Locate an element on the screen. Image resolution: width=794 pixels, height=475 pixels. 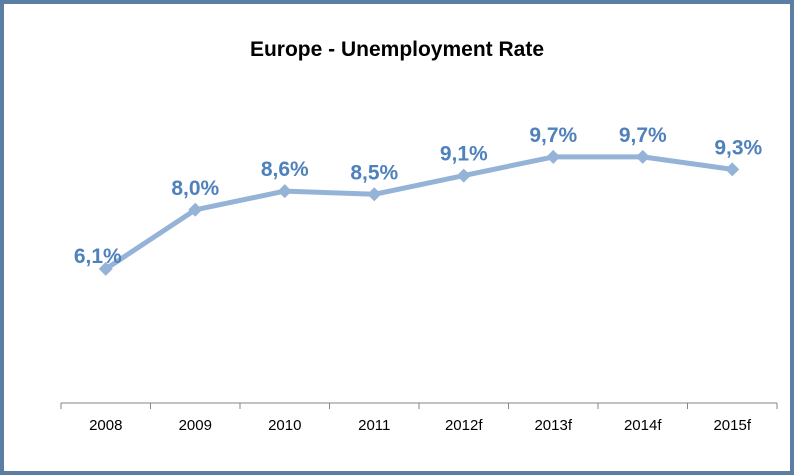
data-label: 6,1% is located at coordinates (98, 256).